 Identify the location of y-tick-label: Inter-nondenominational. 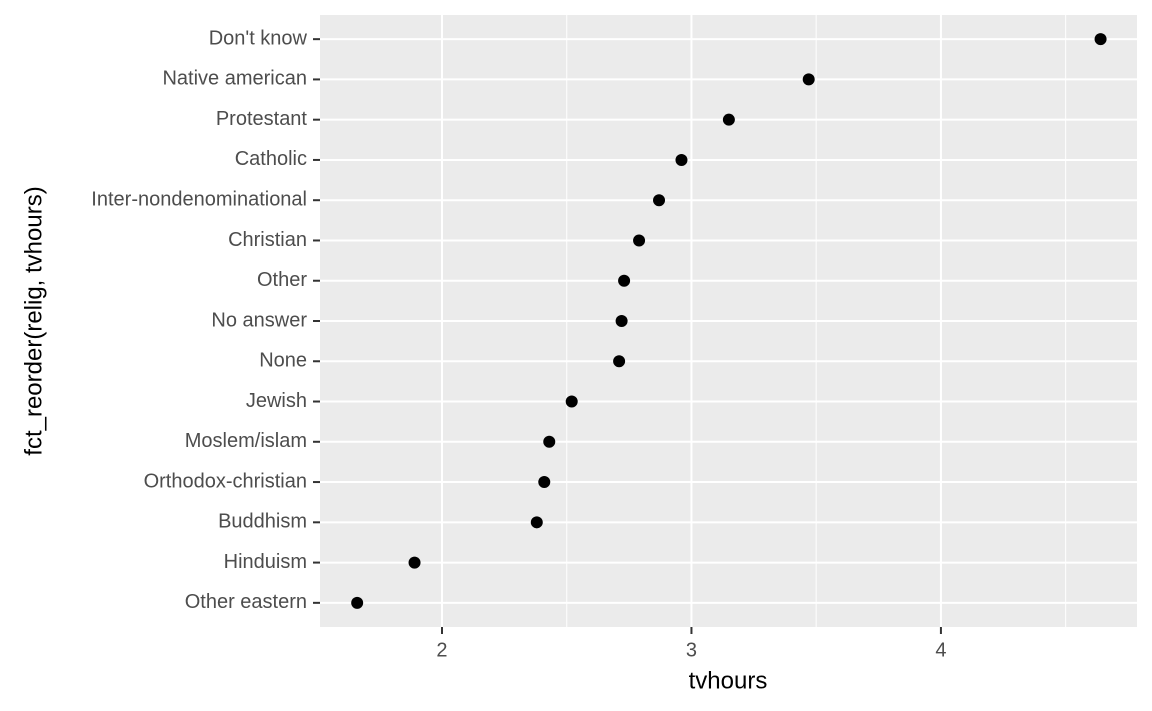
(199, 199).